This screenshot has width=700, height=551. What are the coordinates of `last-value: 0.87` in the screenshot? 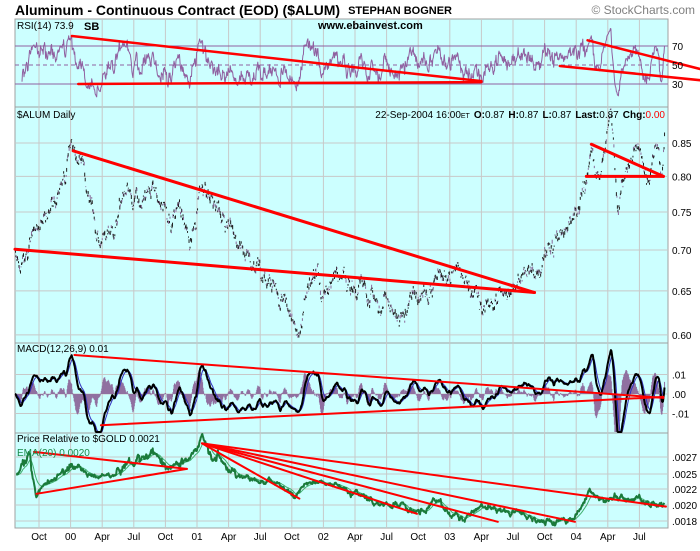 It's located at (609, 115).